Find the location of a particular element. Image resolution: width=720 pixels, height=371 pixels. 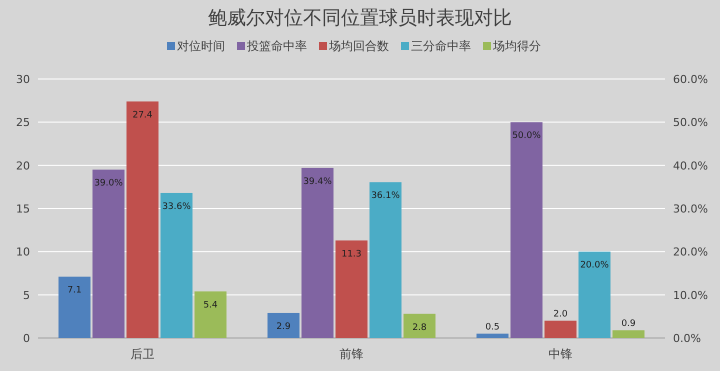

data-label: 7.1 is located at coordinates (74, 291).